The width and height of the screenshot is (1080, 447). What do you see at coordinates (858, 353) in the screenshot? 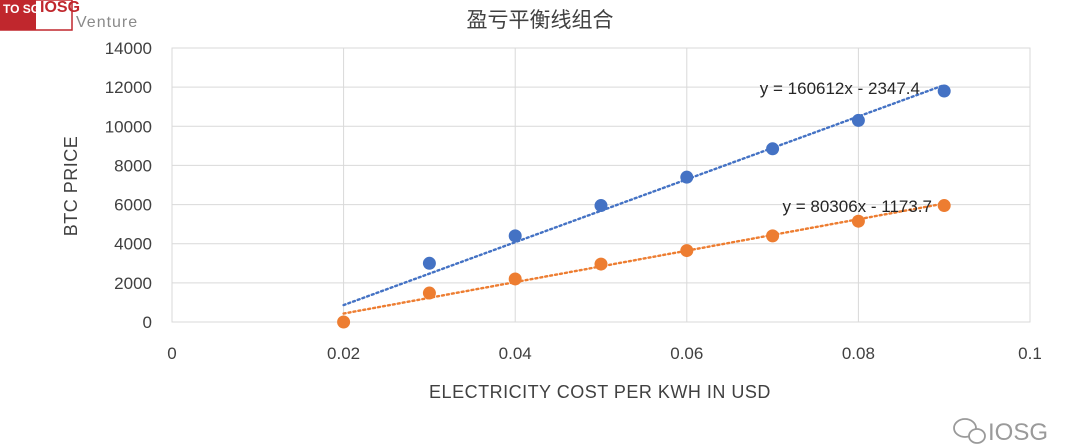
I see `x-tick-label: 0.08` at bounding box center [858, 353].